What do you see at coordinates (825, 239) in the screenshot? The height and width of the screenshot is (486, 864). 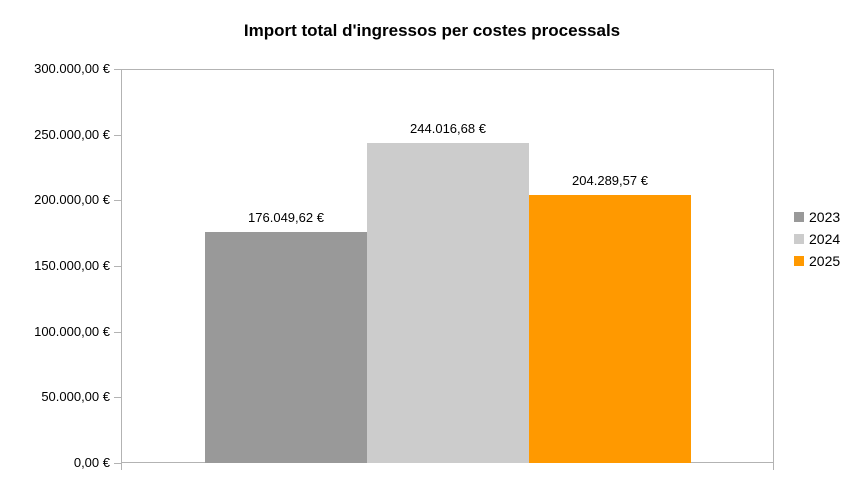 I see `legend-label: 2024` at bounding box center [825, 239].